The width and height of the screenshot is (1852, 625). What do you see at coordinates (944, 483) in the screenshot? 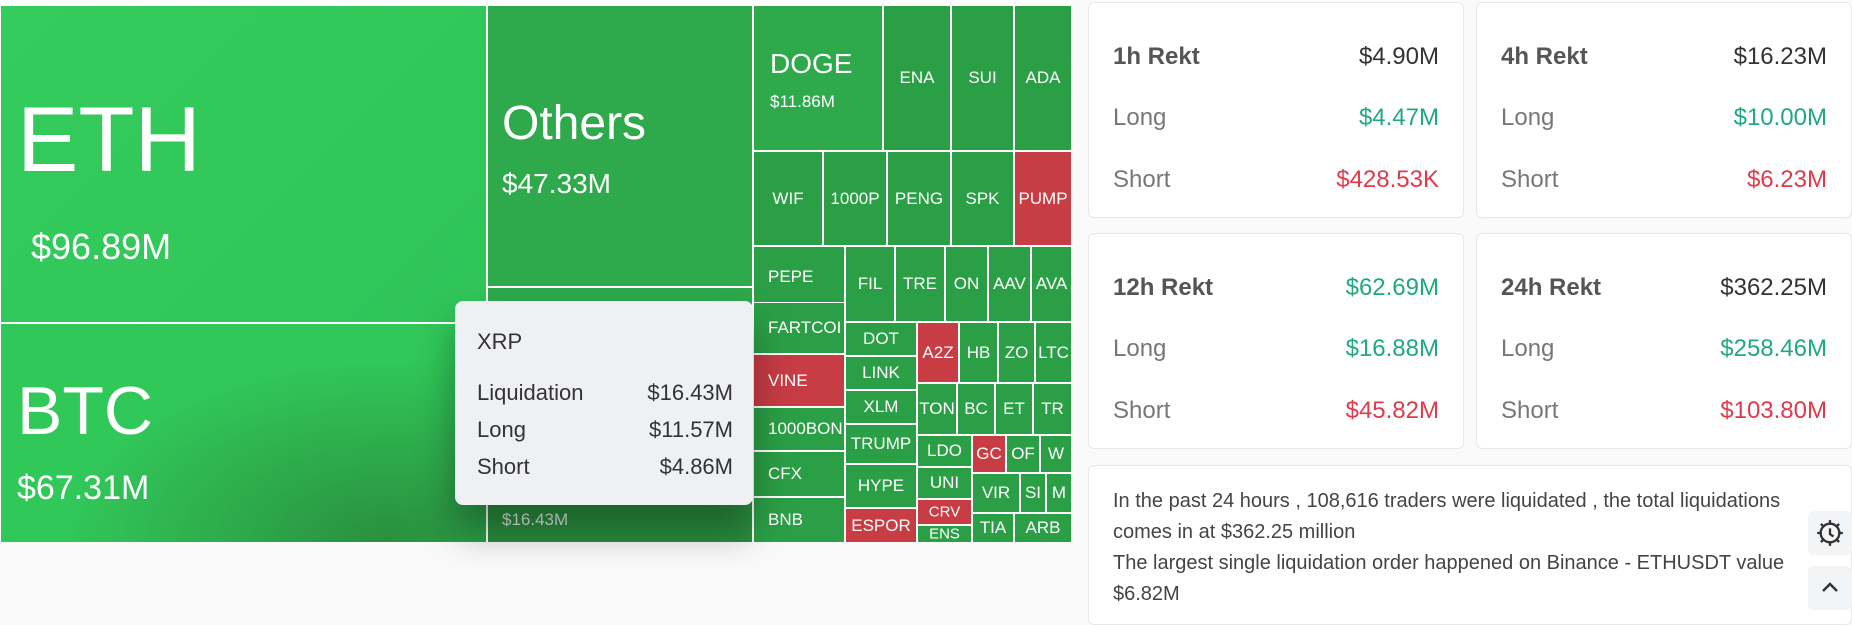
I see `treemap-tile-uni: UNI` at bounding box center [944, 483].